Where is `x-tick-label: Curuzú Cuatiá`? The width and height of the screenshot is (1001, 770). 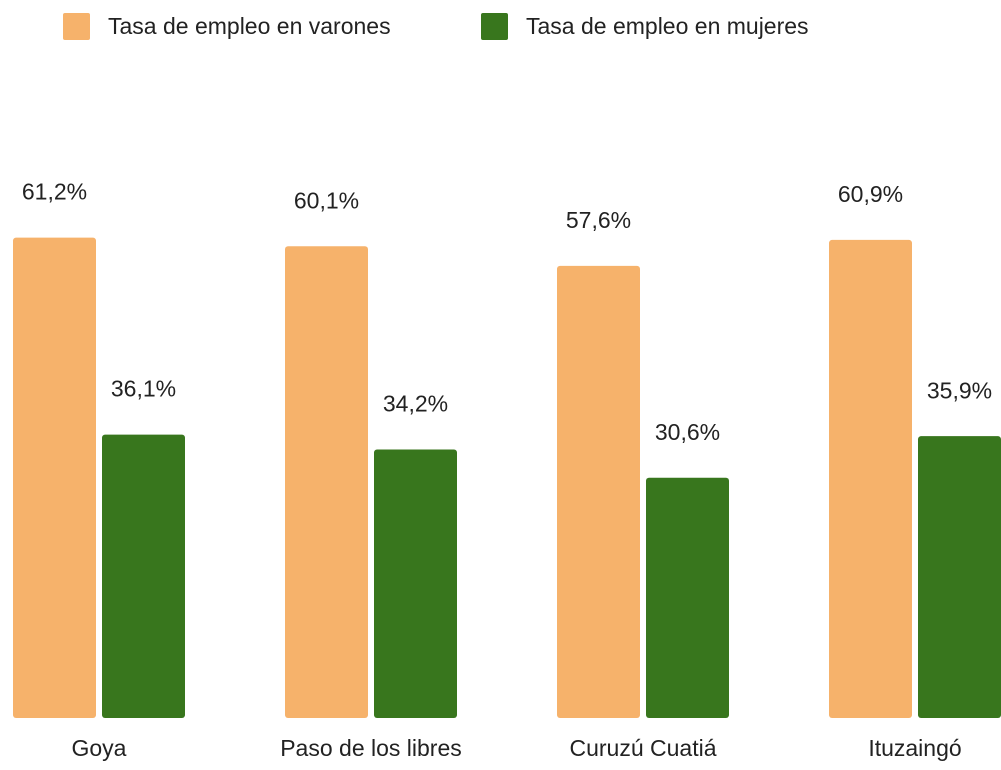 x-tick-label: Curuzú Cuatiá is located at coordinates (642, 748).